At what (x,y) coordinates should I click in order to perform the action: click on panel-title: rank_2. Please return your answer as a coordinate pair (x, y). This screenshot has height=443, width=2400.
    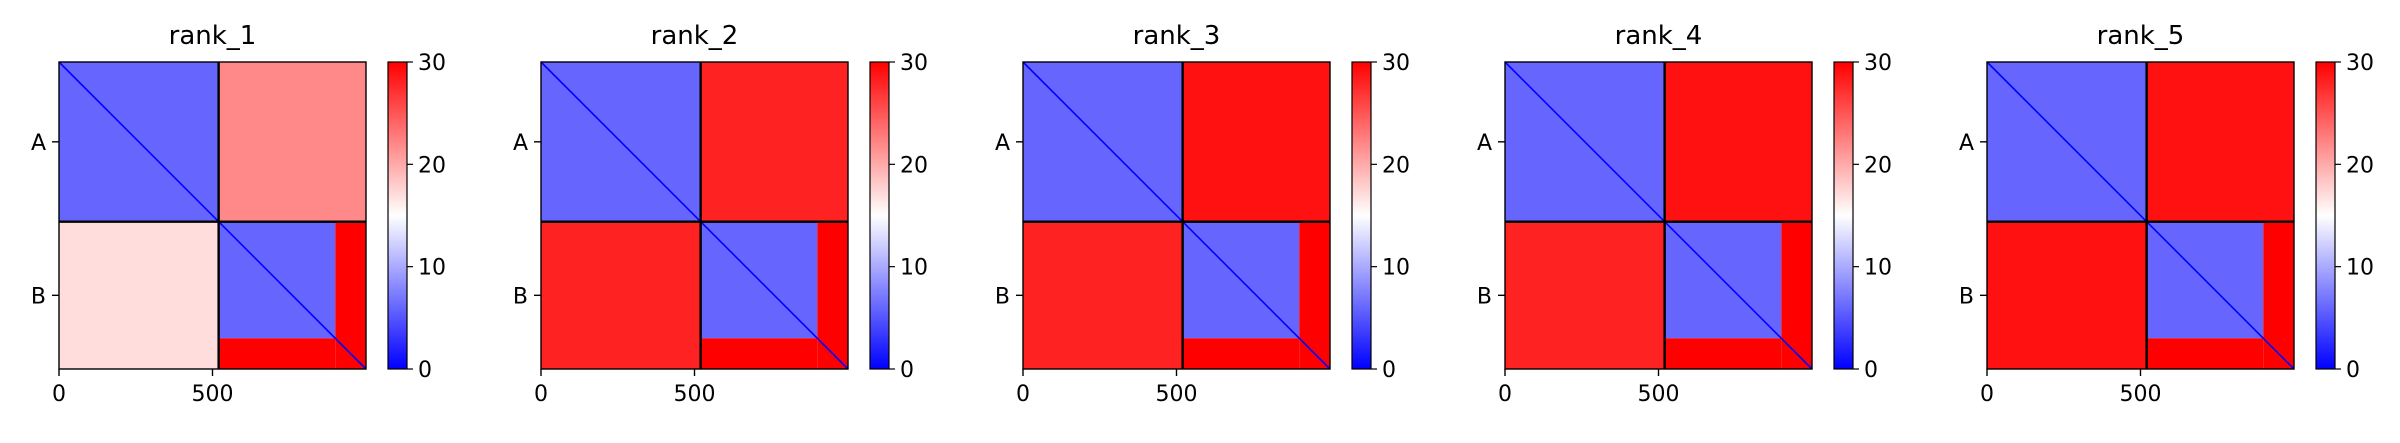
    Looking at the image, I should click on (695, 36).